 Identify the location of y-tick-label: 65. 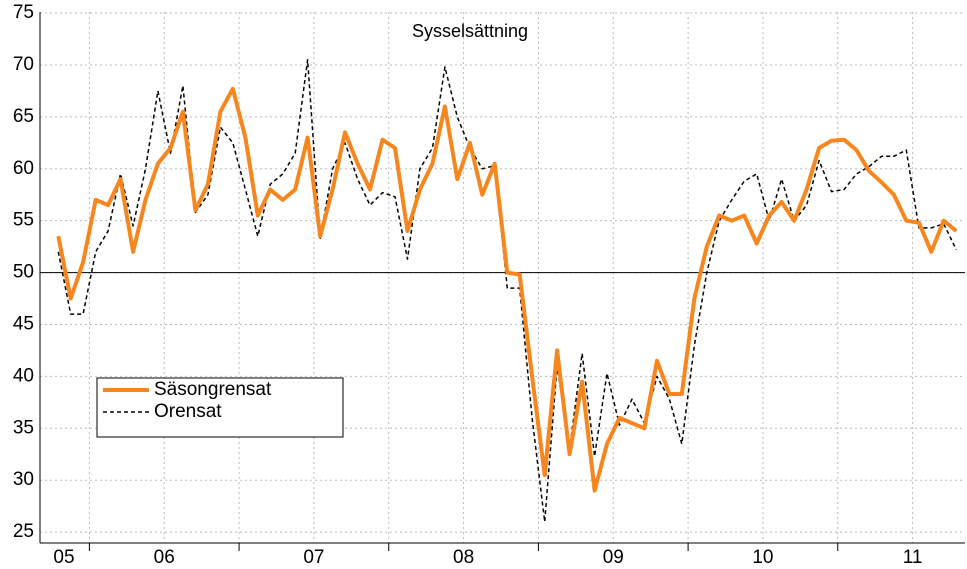
(23, 116).